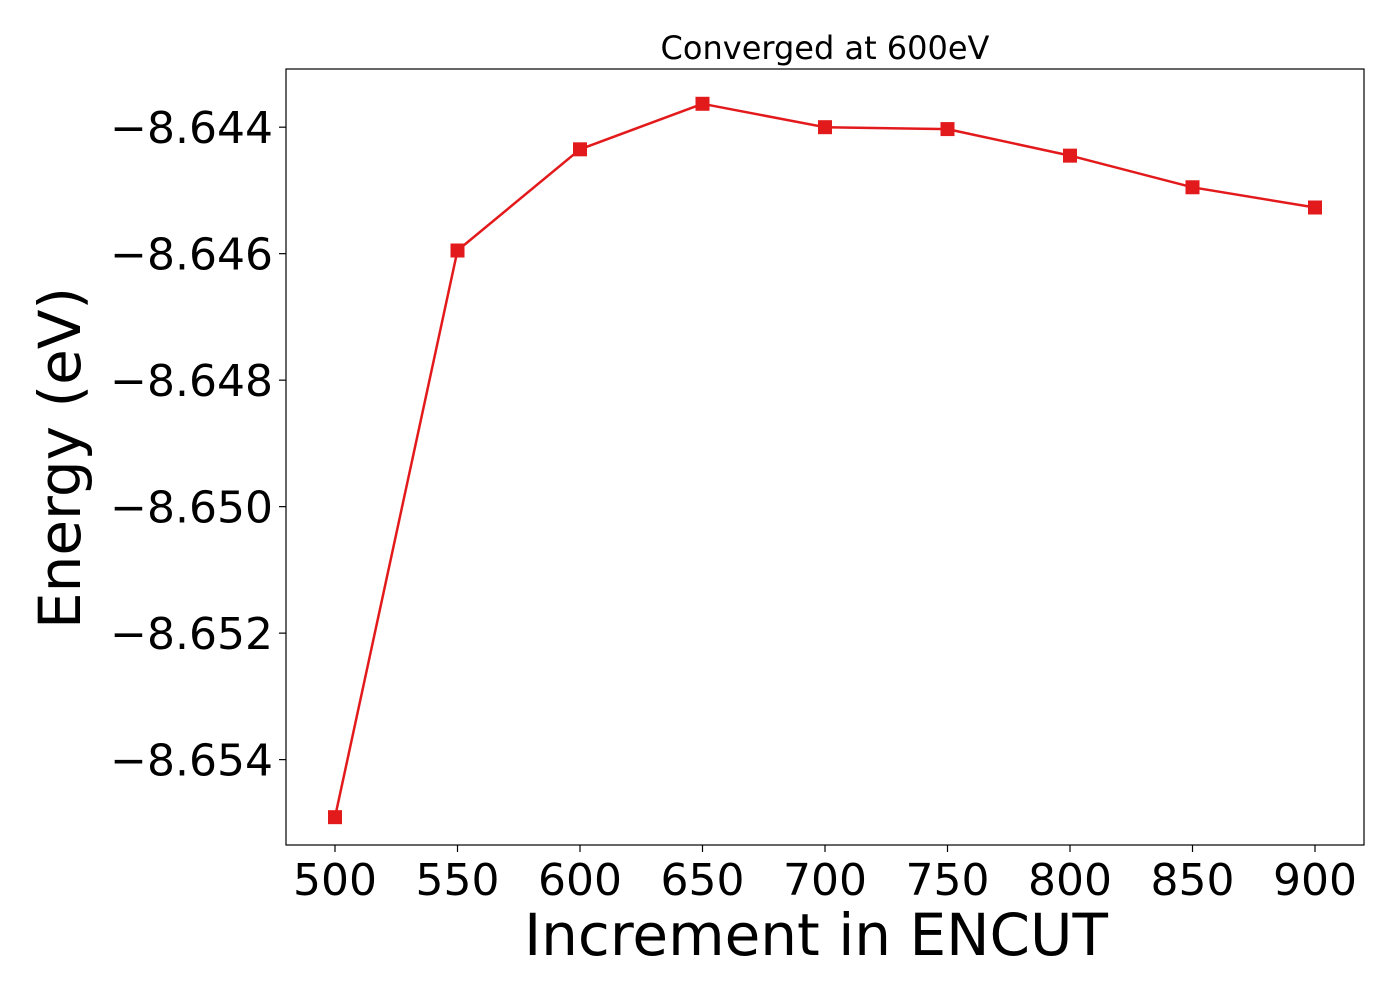 The width and height of the screenshot is (1400, 1004). What do you see at coordinates (60, 458) in the screenshot?
I see `y-axis-label: Energy (eV)` at bounding box center [60, 458].